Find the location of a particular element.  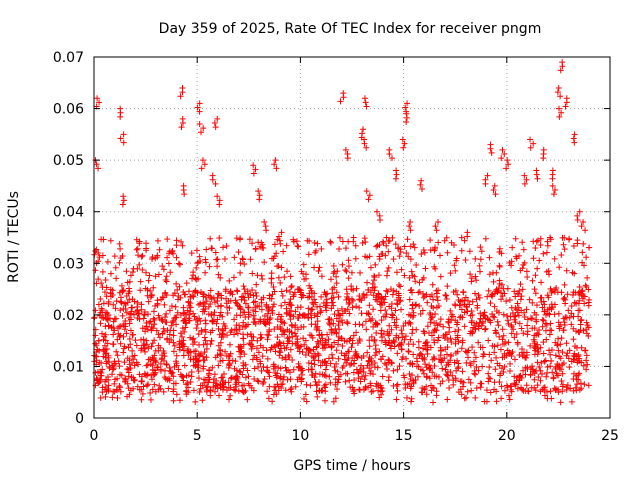

y-tick-label: 0.02 is located at coordinates (68, 316).